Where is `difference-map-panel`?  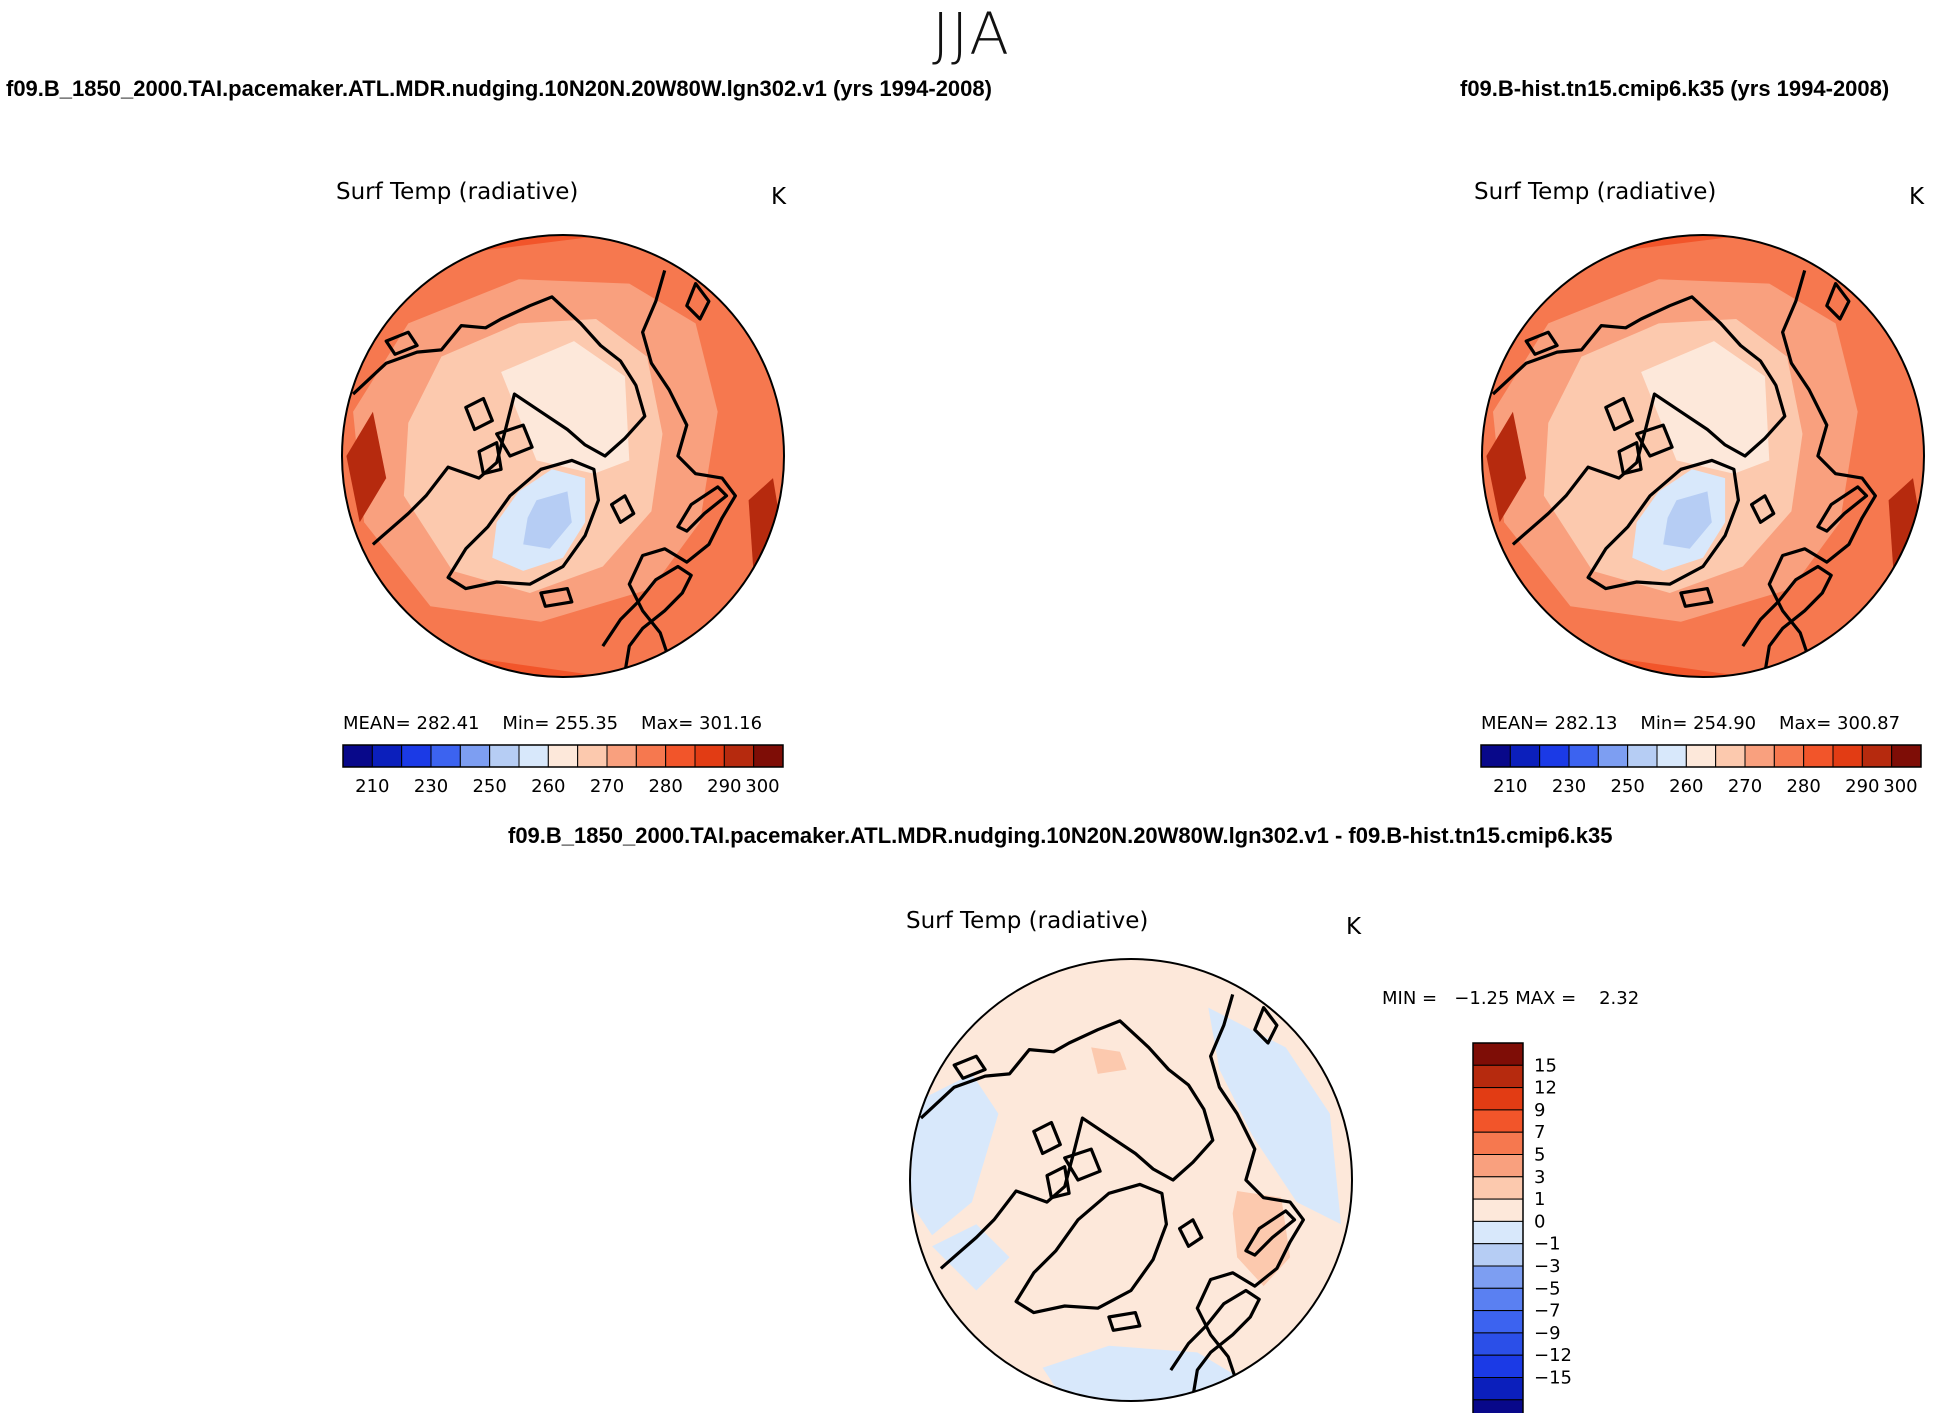 difference-map-panel is located at coordinates (1131, 1180).